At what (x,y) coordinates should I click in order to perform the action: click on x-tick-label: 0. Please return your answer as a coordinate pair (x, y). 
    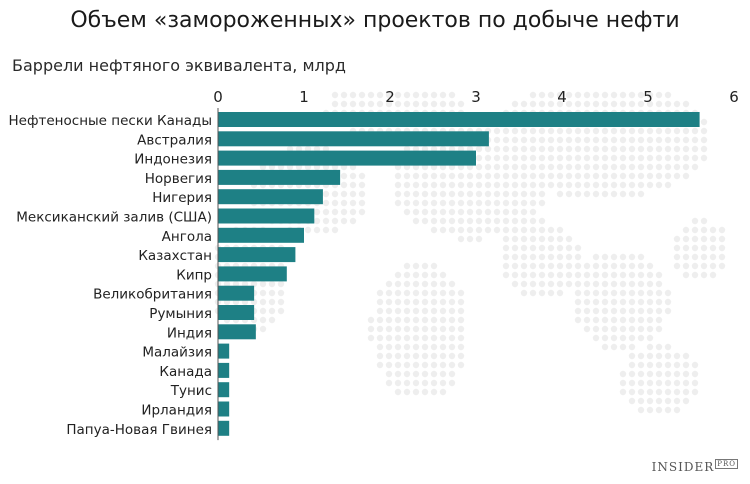
    Looking at the image, I should click on (218, 97).